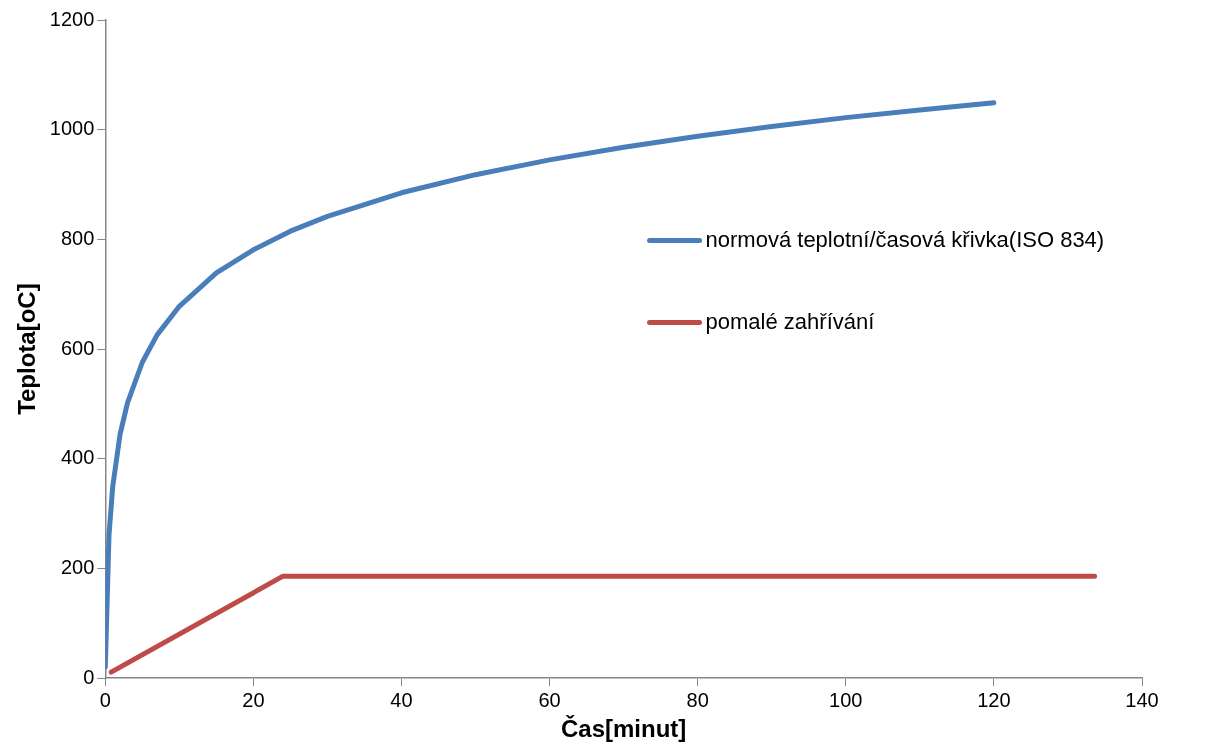 Image resolution: width=1222 pixels, height=749 pixels. What do you see at coordinates (77, 567) in the screenshot?
I see `y-tick-label: 200` at bounding box center [77, 567].